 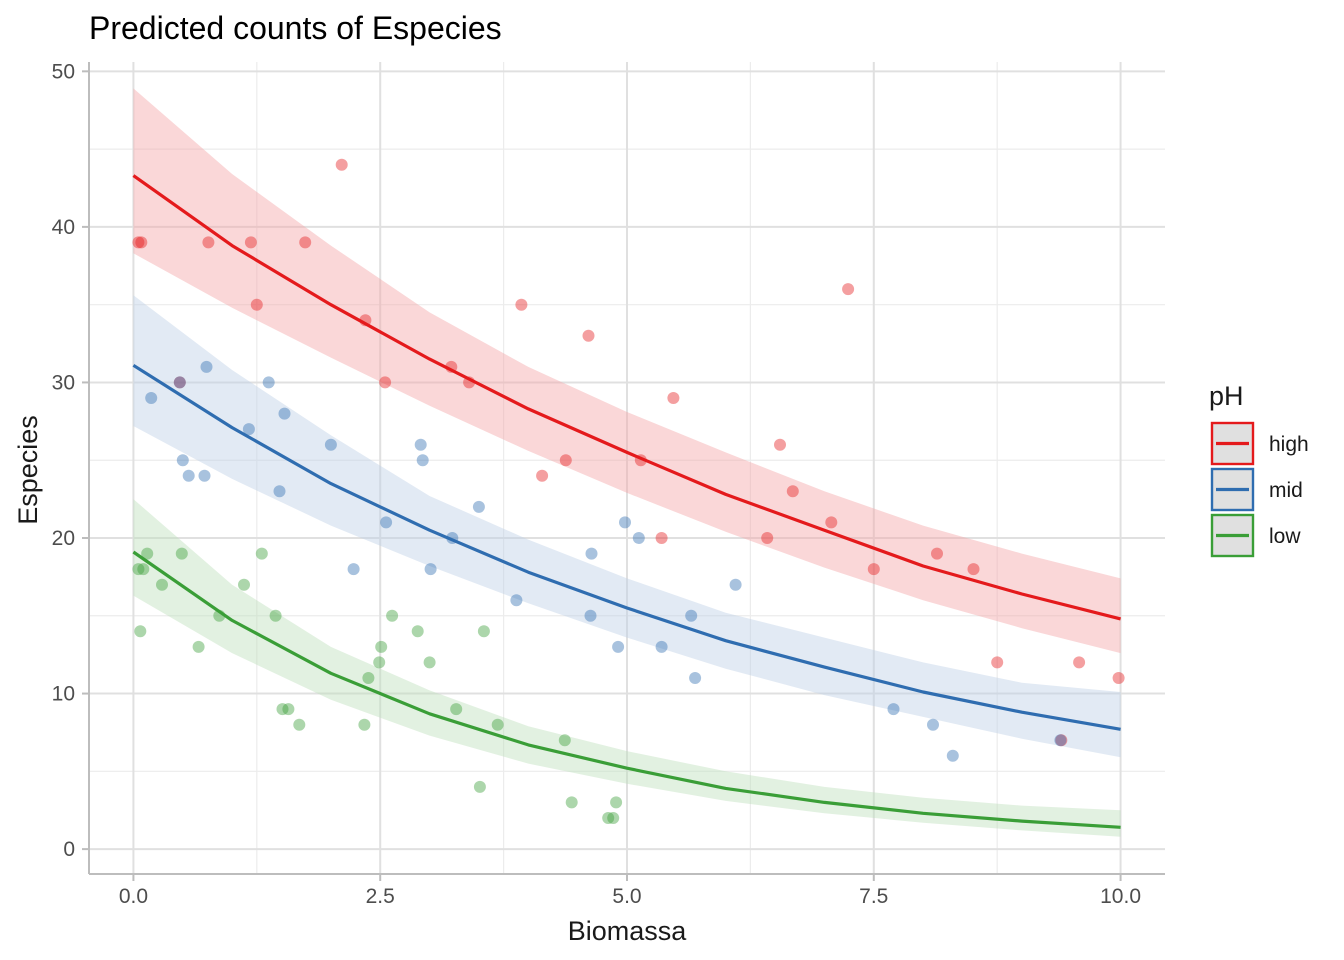 What do you see at coordinates (1120, 896) in the screenshot?
I see `x-tick-label: 10.0` at bounding box center [1120, 896].